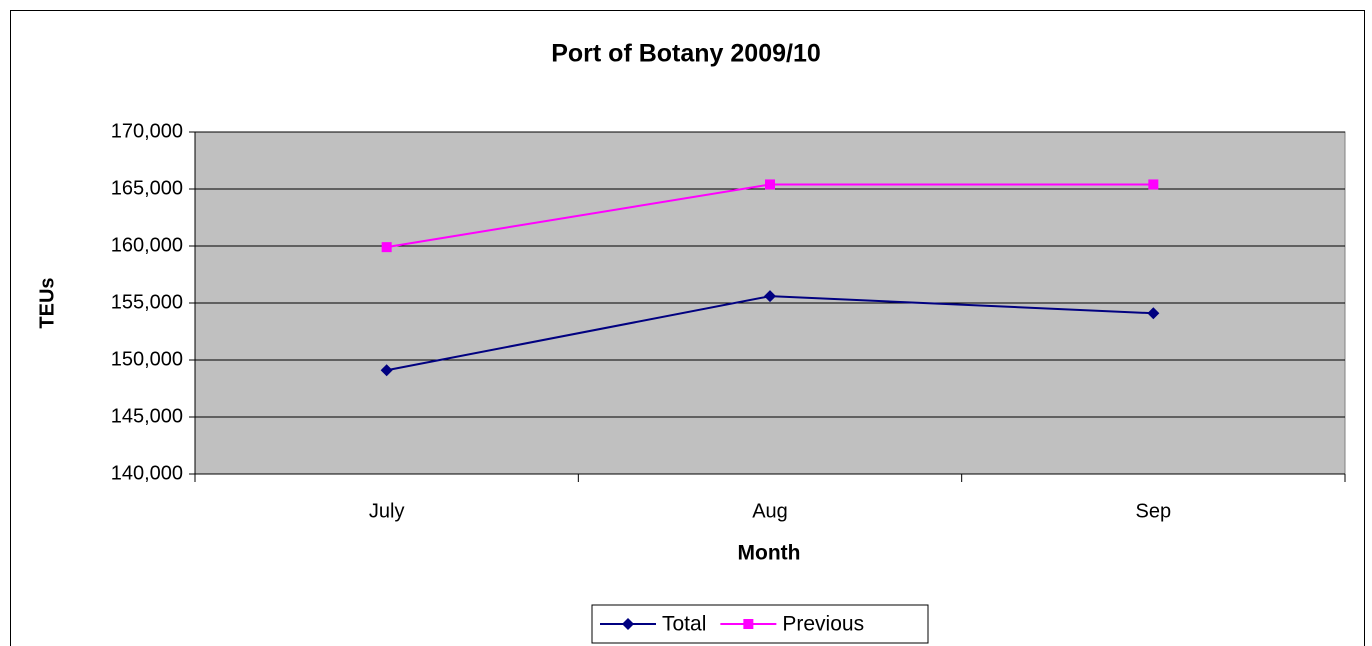 The width and height of the screenshot is (1372, 646). What do you see at coordinates (147, 416) in the screenshot?
I see `y-tick-label: 145,000` at bounding box center [147, 416].